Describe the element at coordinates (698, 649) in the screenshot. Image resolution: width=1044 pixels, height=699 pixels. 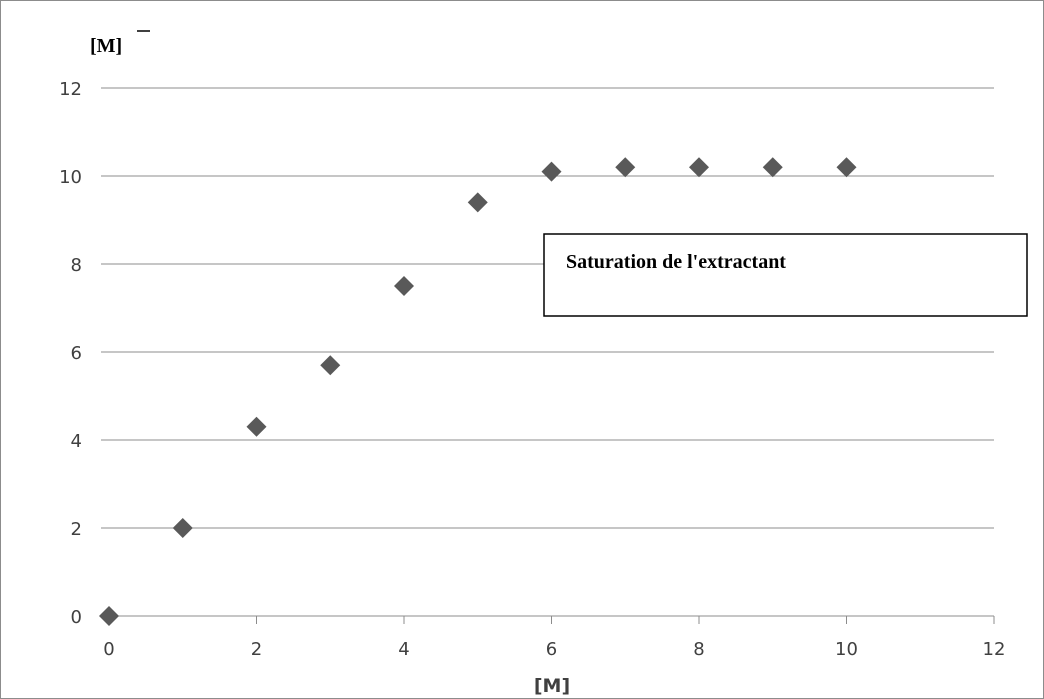
I see `x-tick-label-8: 8` at that location.